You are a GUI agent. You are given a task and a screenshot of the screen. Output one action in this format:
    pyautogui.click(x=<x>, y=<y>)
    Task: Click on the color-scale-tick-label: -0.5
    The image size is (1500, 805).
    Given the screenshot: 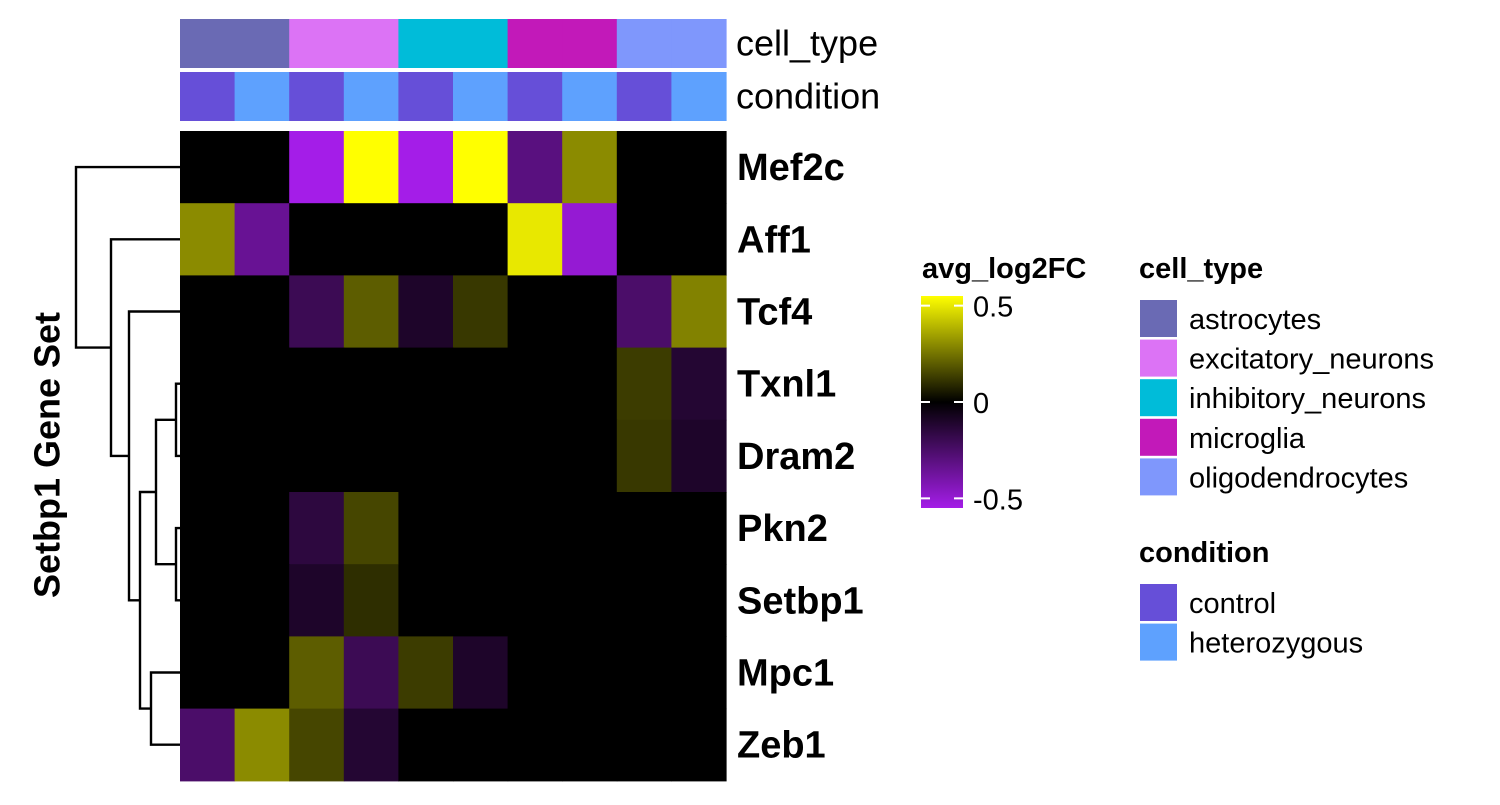 What is the action you would take?
    pyautogui.click(x=998, y=500)
    